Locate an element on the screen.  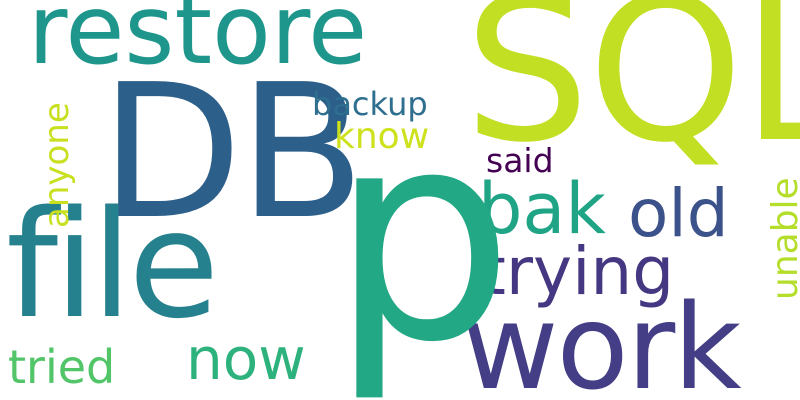
word-trying: trying is located at coordinates (577, 271).